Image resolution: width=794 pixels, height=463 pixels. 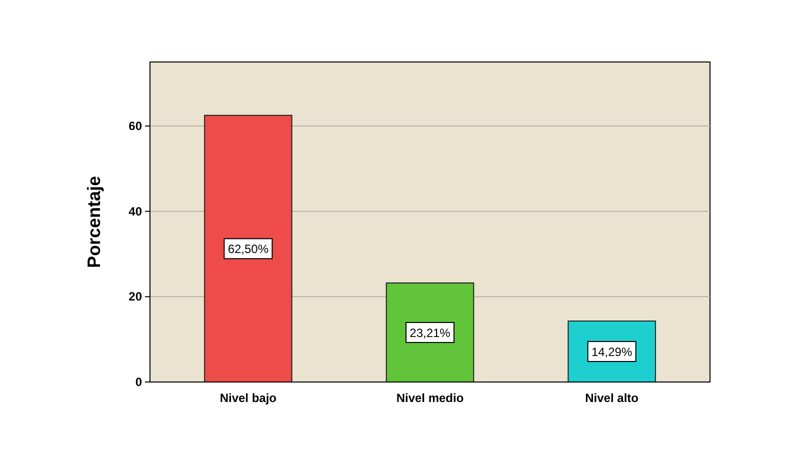 What do you see at coordinates (135, 211) in the screenshot?
I see `y-tick-label: 40` at bounding box center [135, 211].